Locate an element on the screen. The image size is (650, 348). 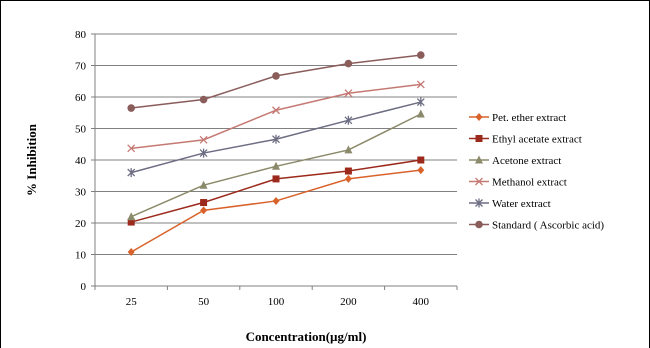
legend-entry: Acetone extract is located at coordinates (515, 161).